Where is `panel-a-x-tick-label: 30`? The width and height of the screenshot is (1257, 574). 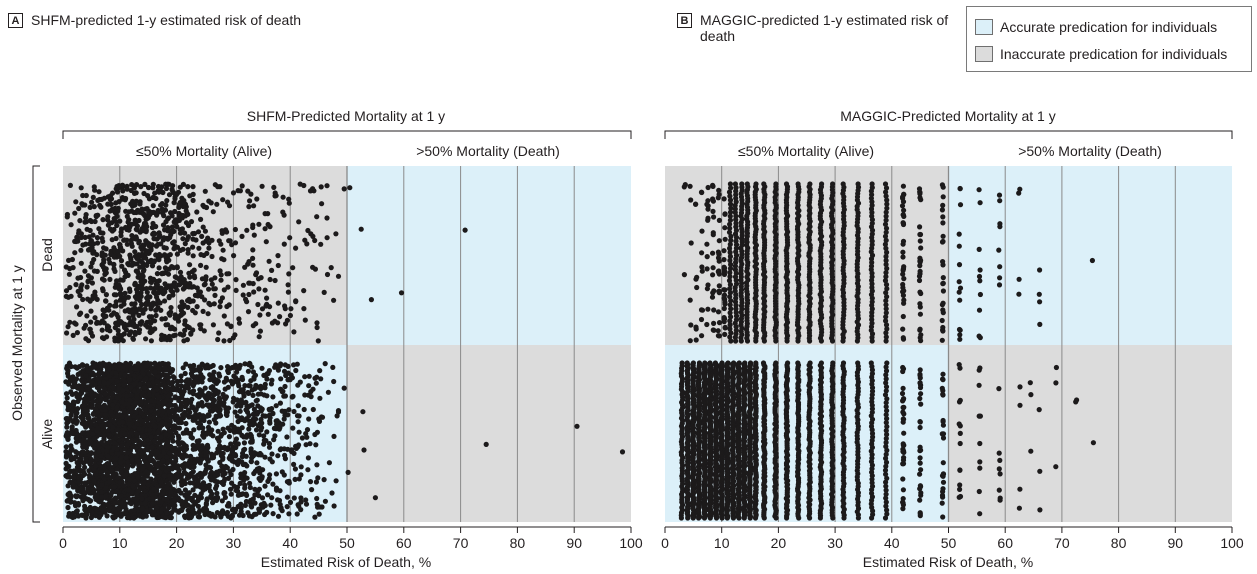
panel-a-x-tick-label: 30 is located at coordinates (234, 543).